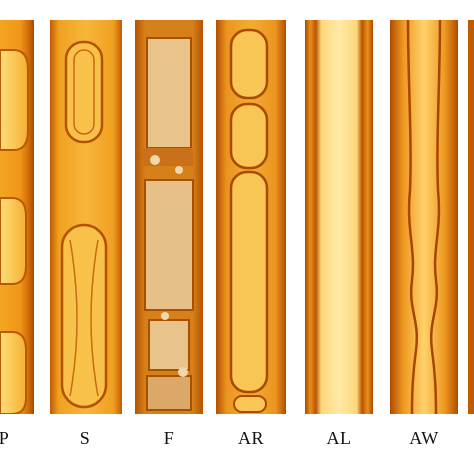 The height and width of the screenshot is (474, 474). I want to click on label-s: S, so click(85, 438).